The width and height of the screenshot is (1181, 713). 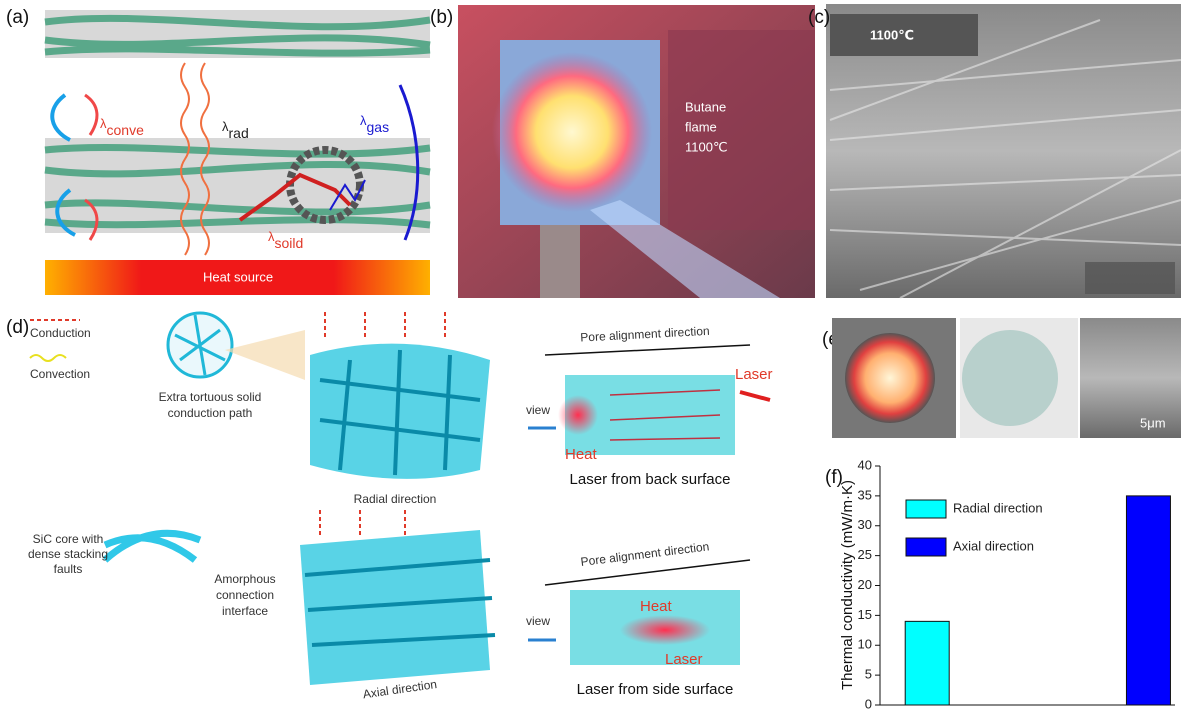 What do you see at coordinates (1153, 422) in the screenshot?
I see `scale-label: 5μm` at bounding box center [1153, 422].